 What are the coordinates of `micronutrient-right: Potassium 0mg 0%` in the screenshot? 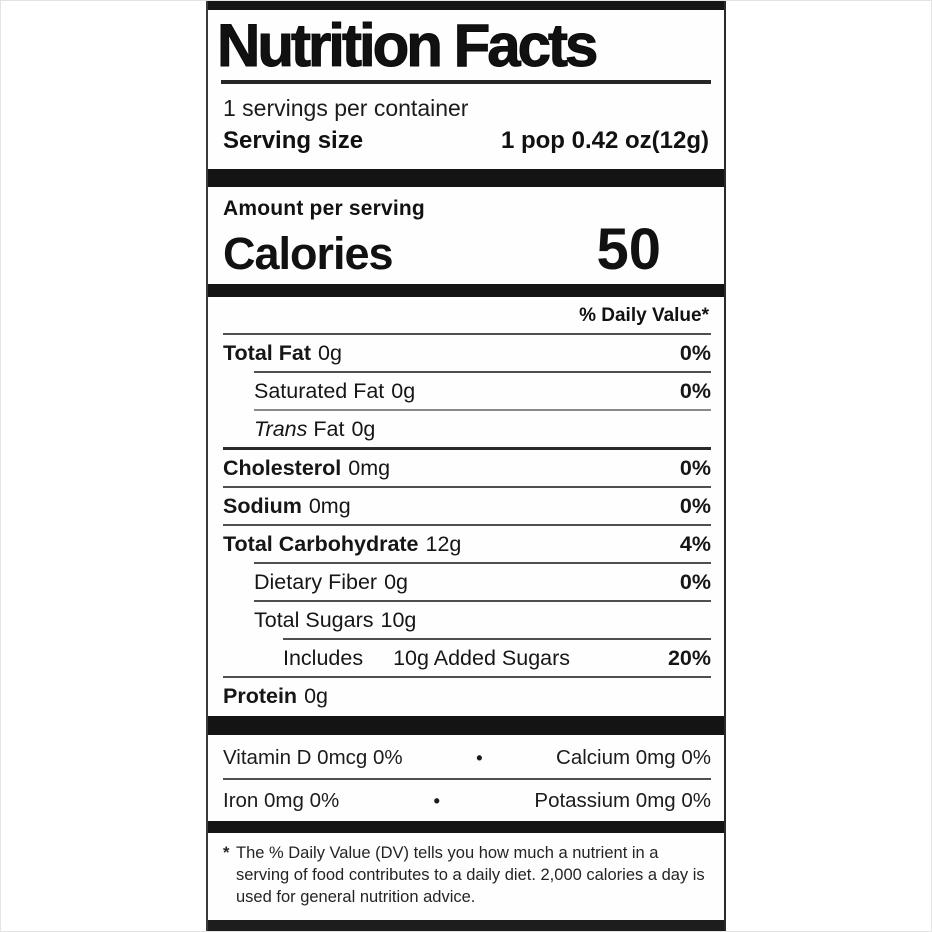 It's located at (622, 801).